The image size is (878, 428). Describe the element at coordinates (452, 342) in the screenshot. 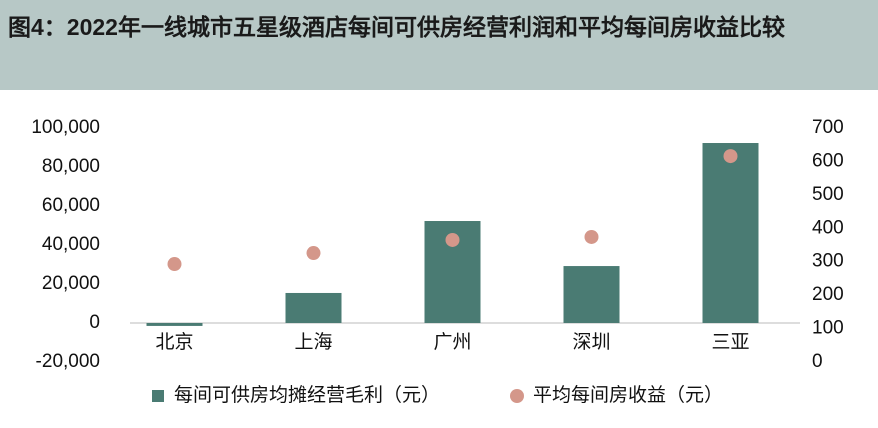

I see `x-tick-label: 广州` at that location.